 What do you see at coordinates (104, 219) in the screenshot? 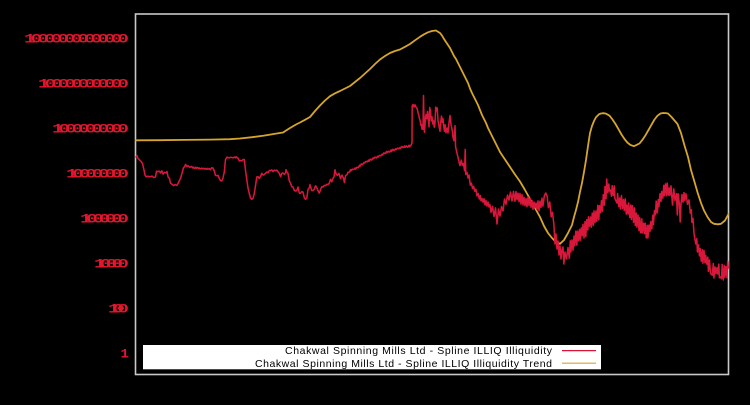
I see `svg-text: 1000000` at bounding box center [104, 219].